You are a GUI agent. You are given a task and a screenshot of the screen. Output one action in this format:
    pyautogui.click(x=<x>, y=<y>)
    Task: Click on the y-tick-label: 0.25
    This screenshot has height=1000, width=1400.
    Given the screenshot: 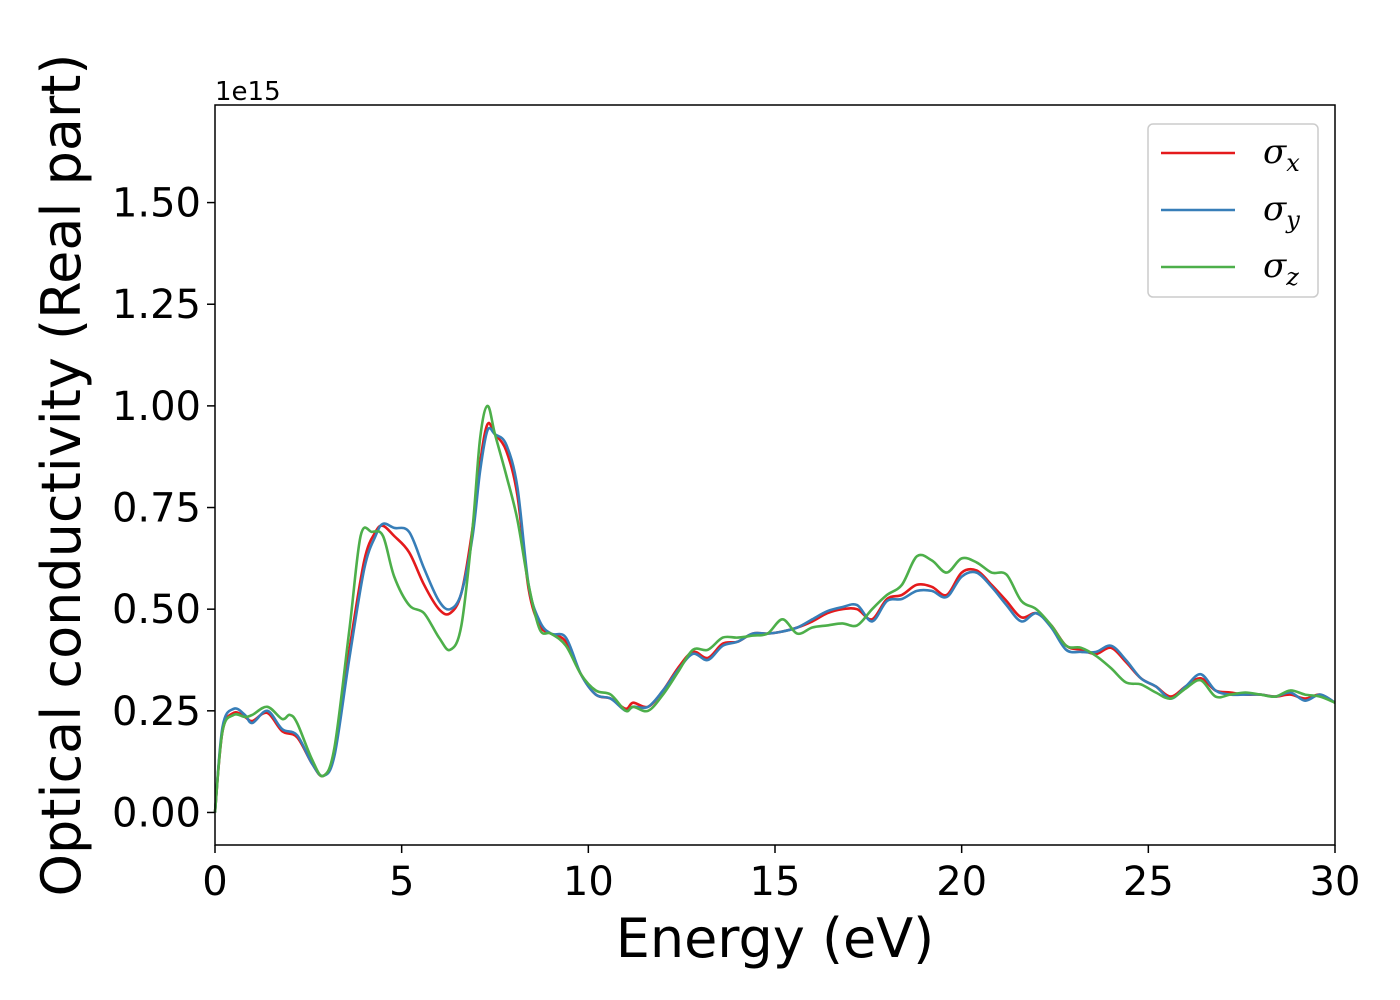 What is the action you would take?
    pyautogui.click(x=156, y=712)
    